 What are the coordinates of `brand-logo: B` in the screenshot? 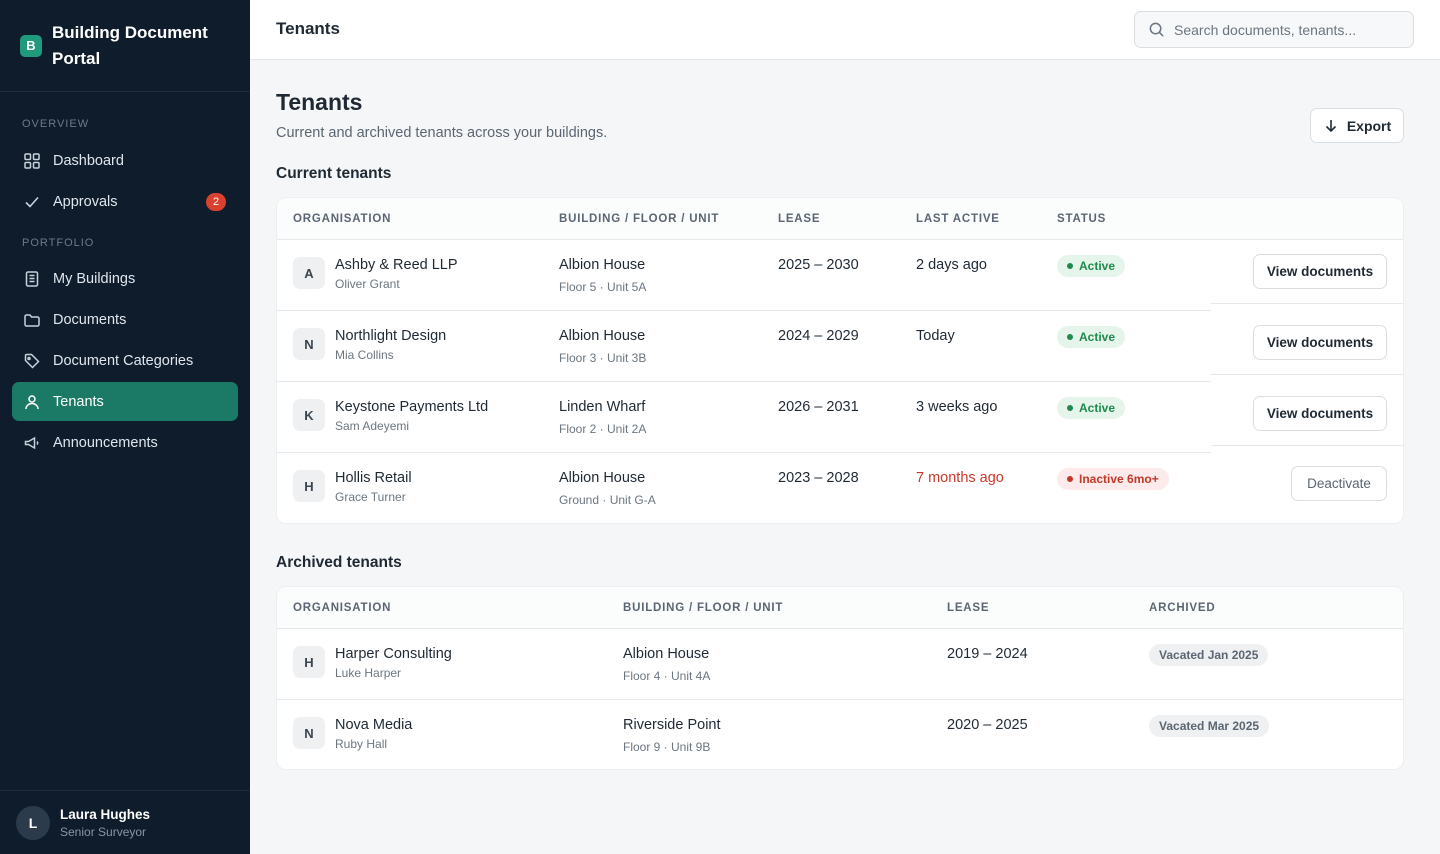 It's located at (31, 45).